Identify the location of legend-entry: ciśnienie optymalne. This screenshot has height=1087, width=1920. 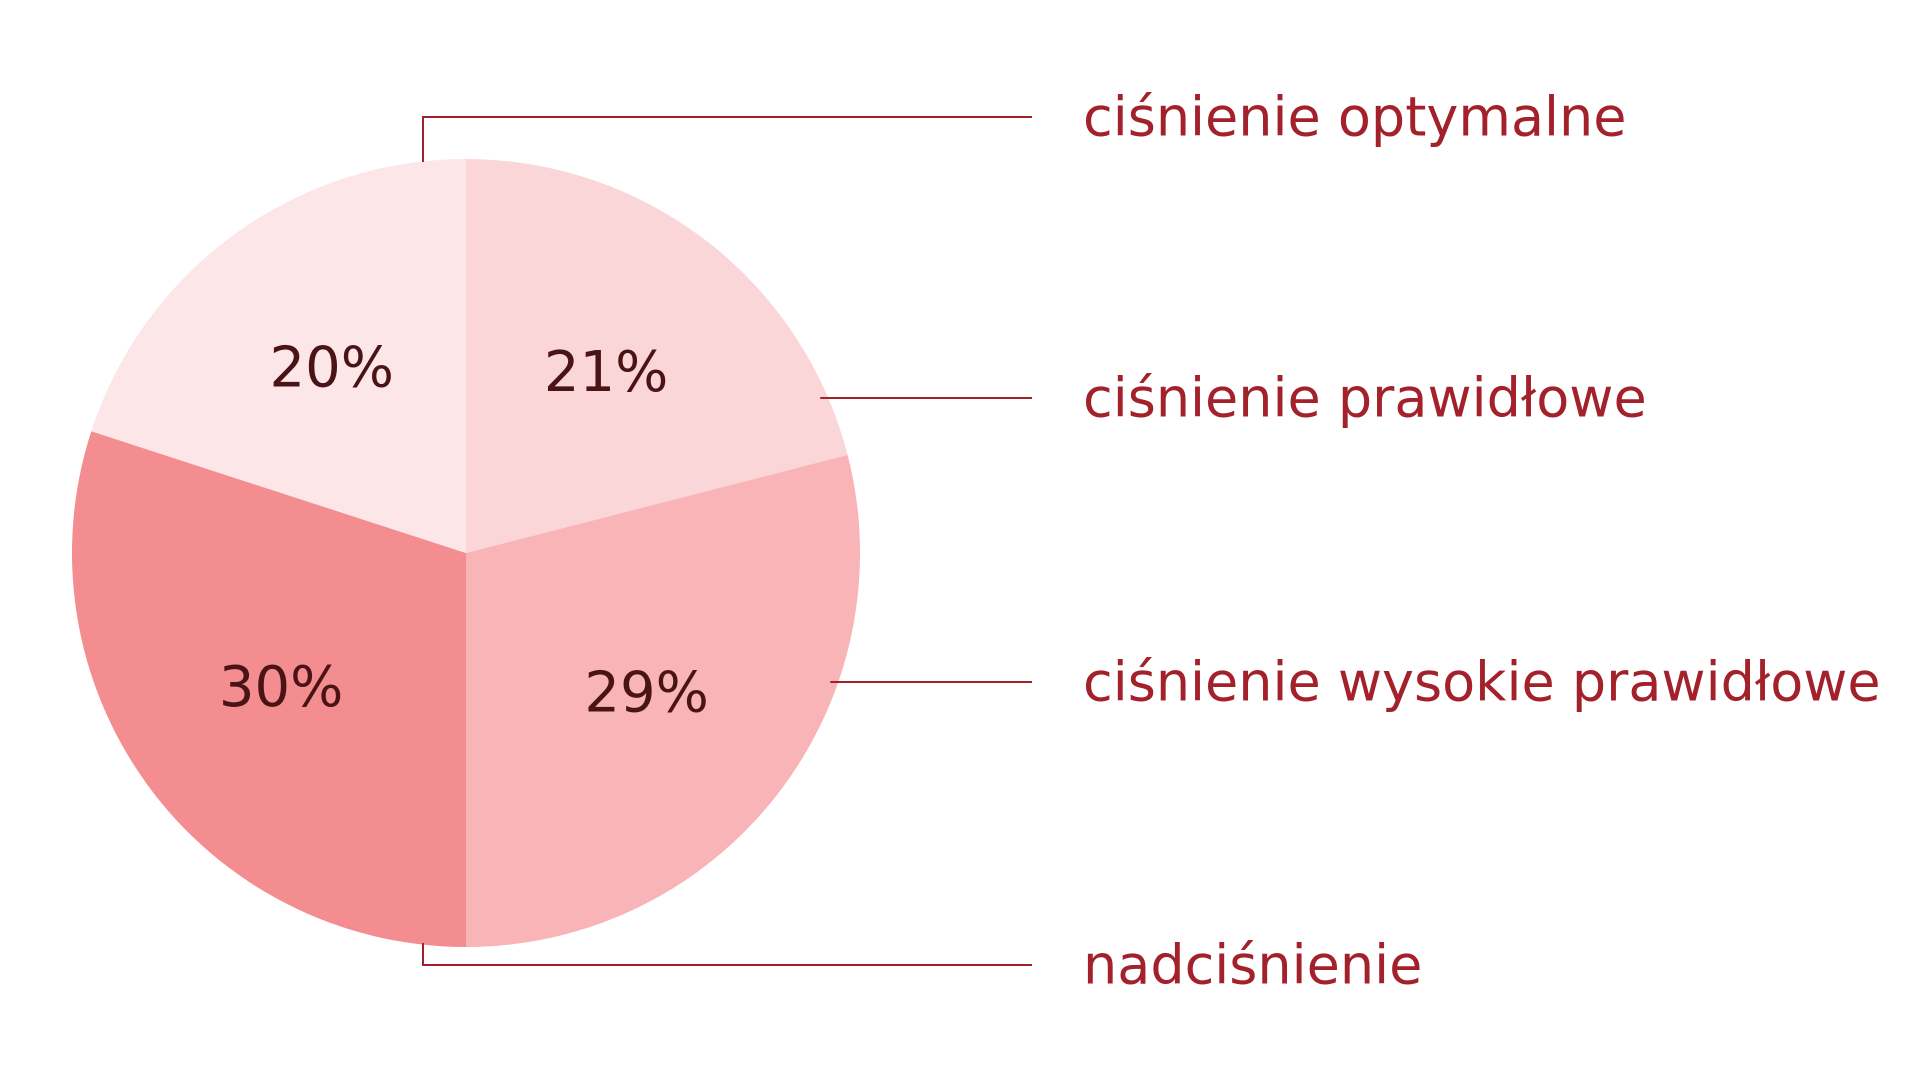
(1354, 117).